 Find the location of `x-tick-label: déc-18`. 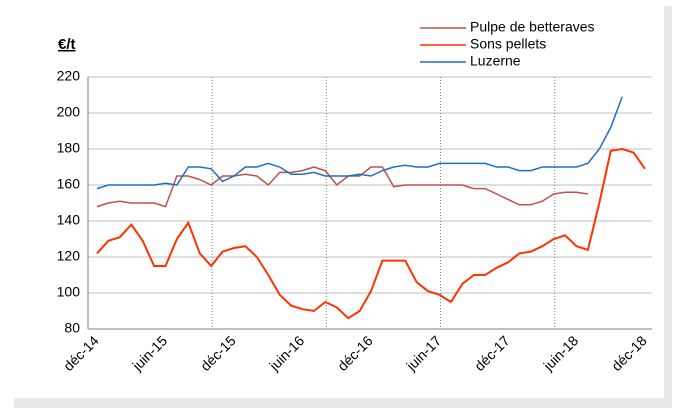

x-tick-label: déc-18 is located at coordinates (629, 353).